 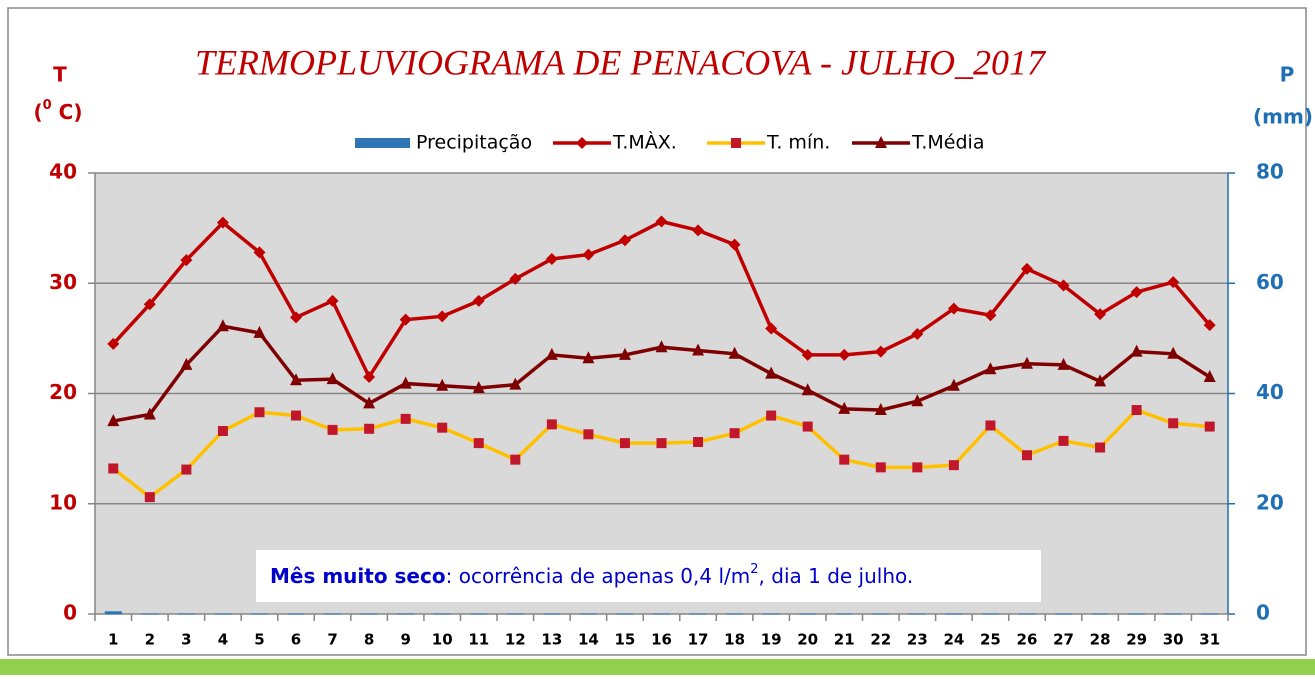 I want to click on legend-label: T.Média, so click(x=947, y=143).